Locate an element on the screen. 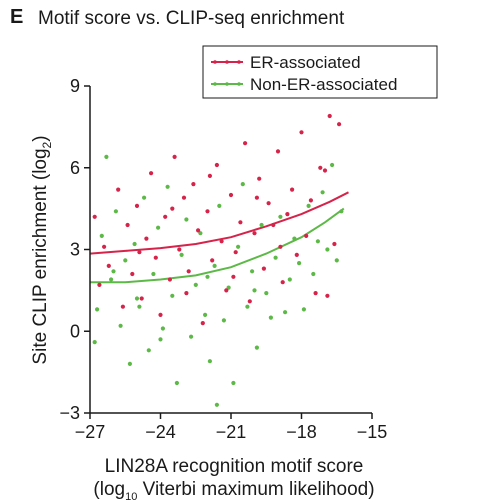 The width and height of the screenshot is (482, 503). er-fit-line is located at coordinates (219, 223).